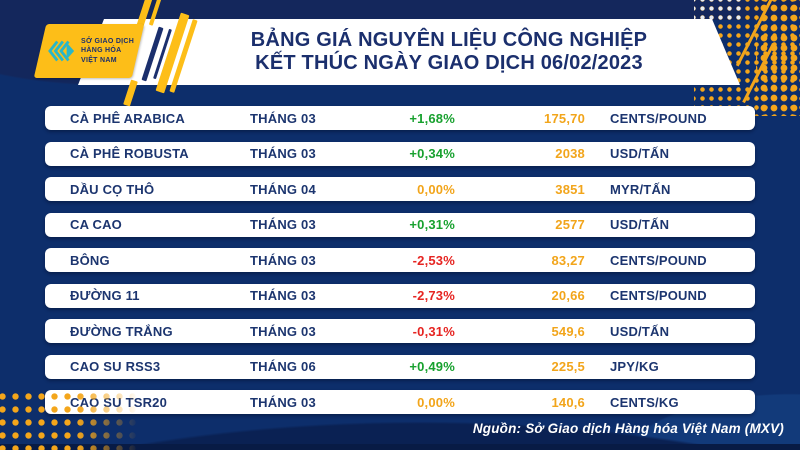 The image size is (800, 450). Describe the element at coordinates (568, 331) in the screenshot. I see `price-value: 549,6` at that location.